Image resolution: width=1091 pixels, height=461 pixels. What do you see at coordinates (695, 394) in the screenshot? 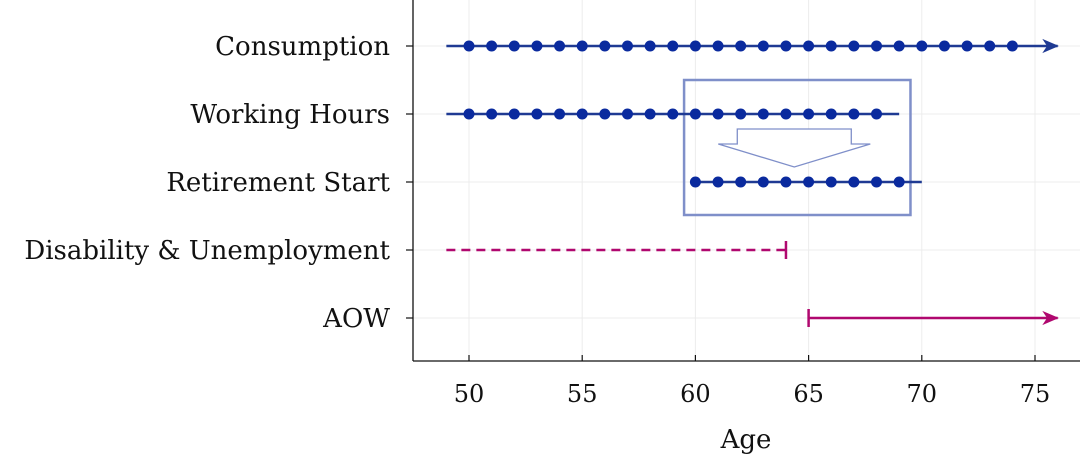
I see `x-tick-label: 60` at bounding box center [695, 394].